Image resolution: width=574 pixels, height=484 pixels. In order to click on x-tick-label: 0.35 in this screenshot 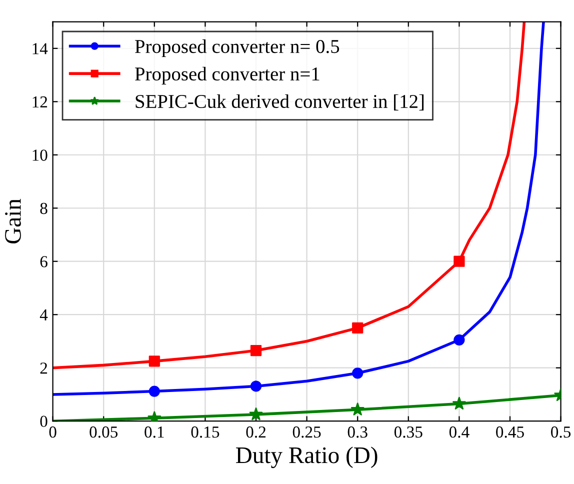, I will do `click(408, 432)`.